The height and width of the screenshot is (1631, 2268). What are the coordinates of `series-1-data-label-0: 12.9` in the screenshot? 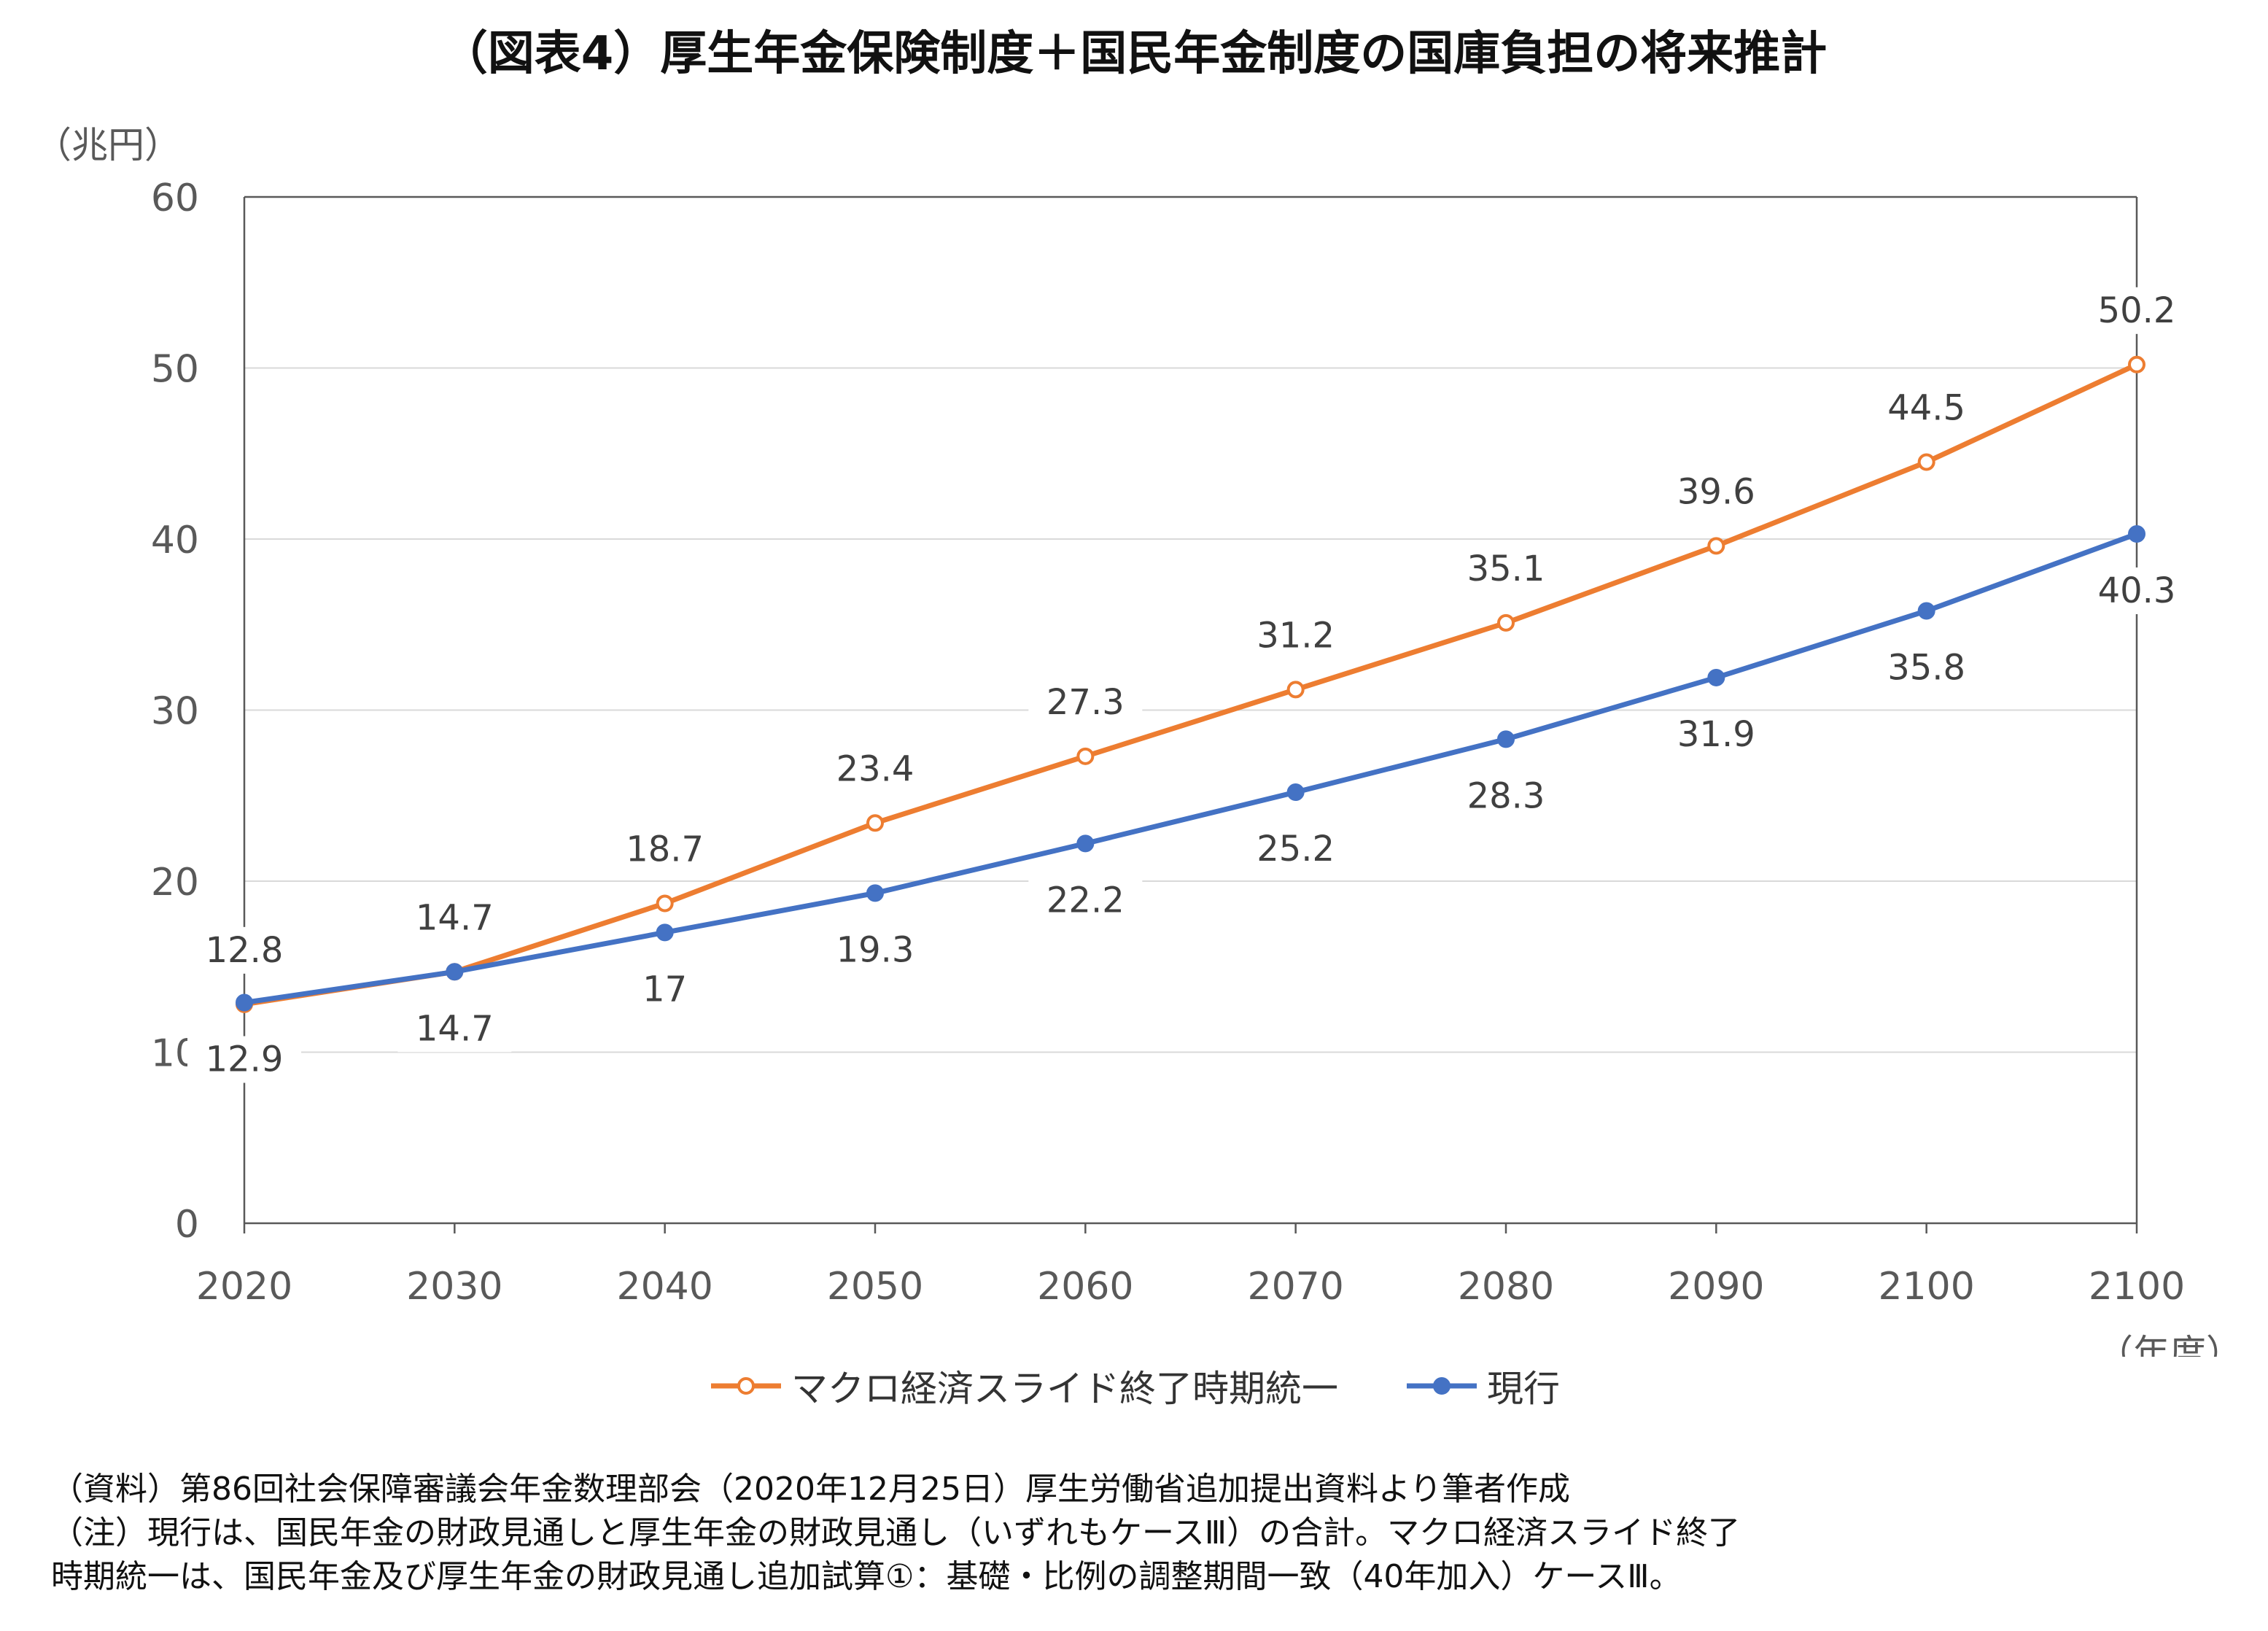 It's located at (245, 1060).